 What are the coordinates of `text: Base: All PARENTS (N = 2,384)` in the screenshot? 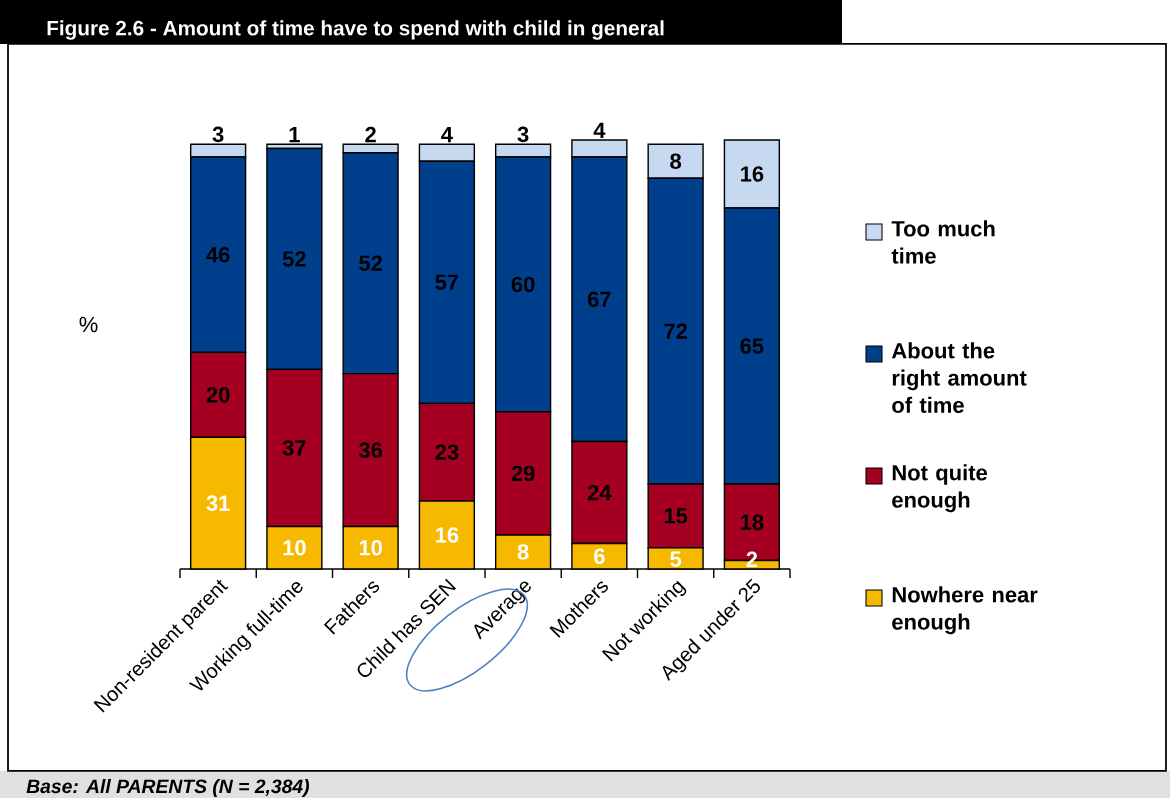 It's located at (168, 787).